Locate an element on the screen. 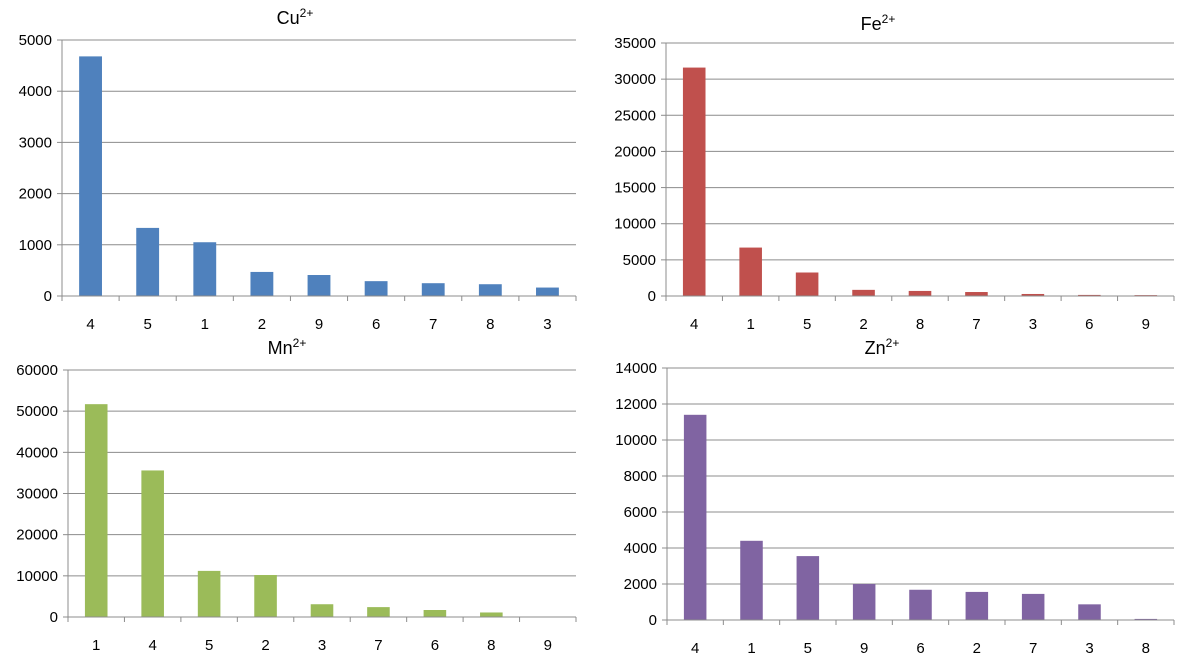  y-tick-label: 25000 is located at coordinates (635, 115).